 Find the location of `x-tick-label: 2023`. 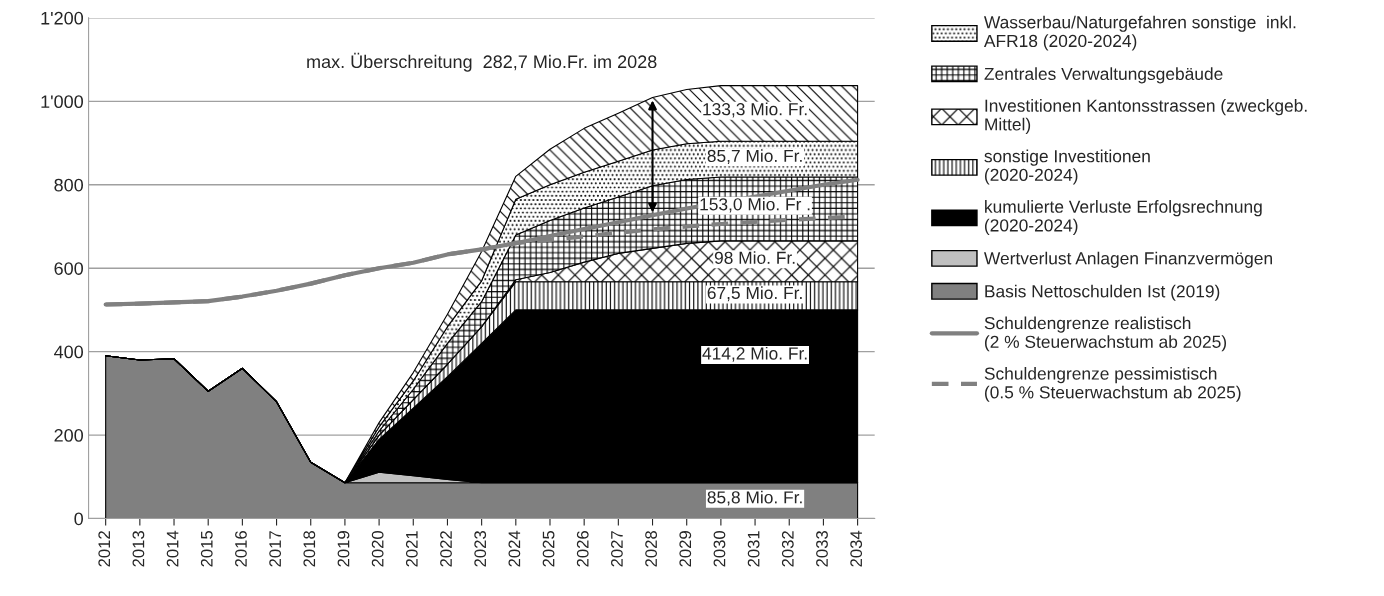

x-tick-label: 2023 is located at coordinates (480, 549).